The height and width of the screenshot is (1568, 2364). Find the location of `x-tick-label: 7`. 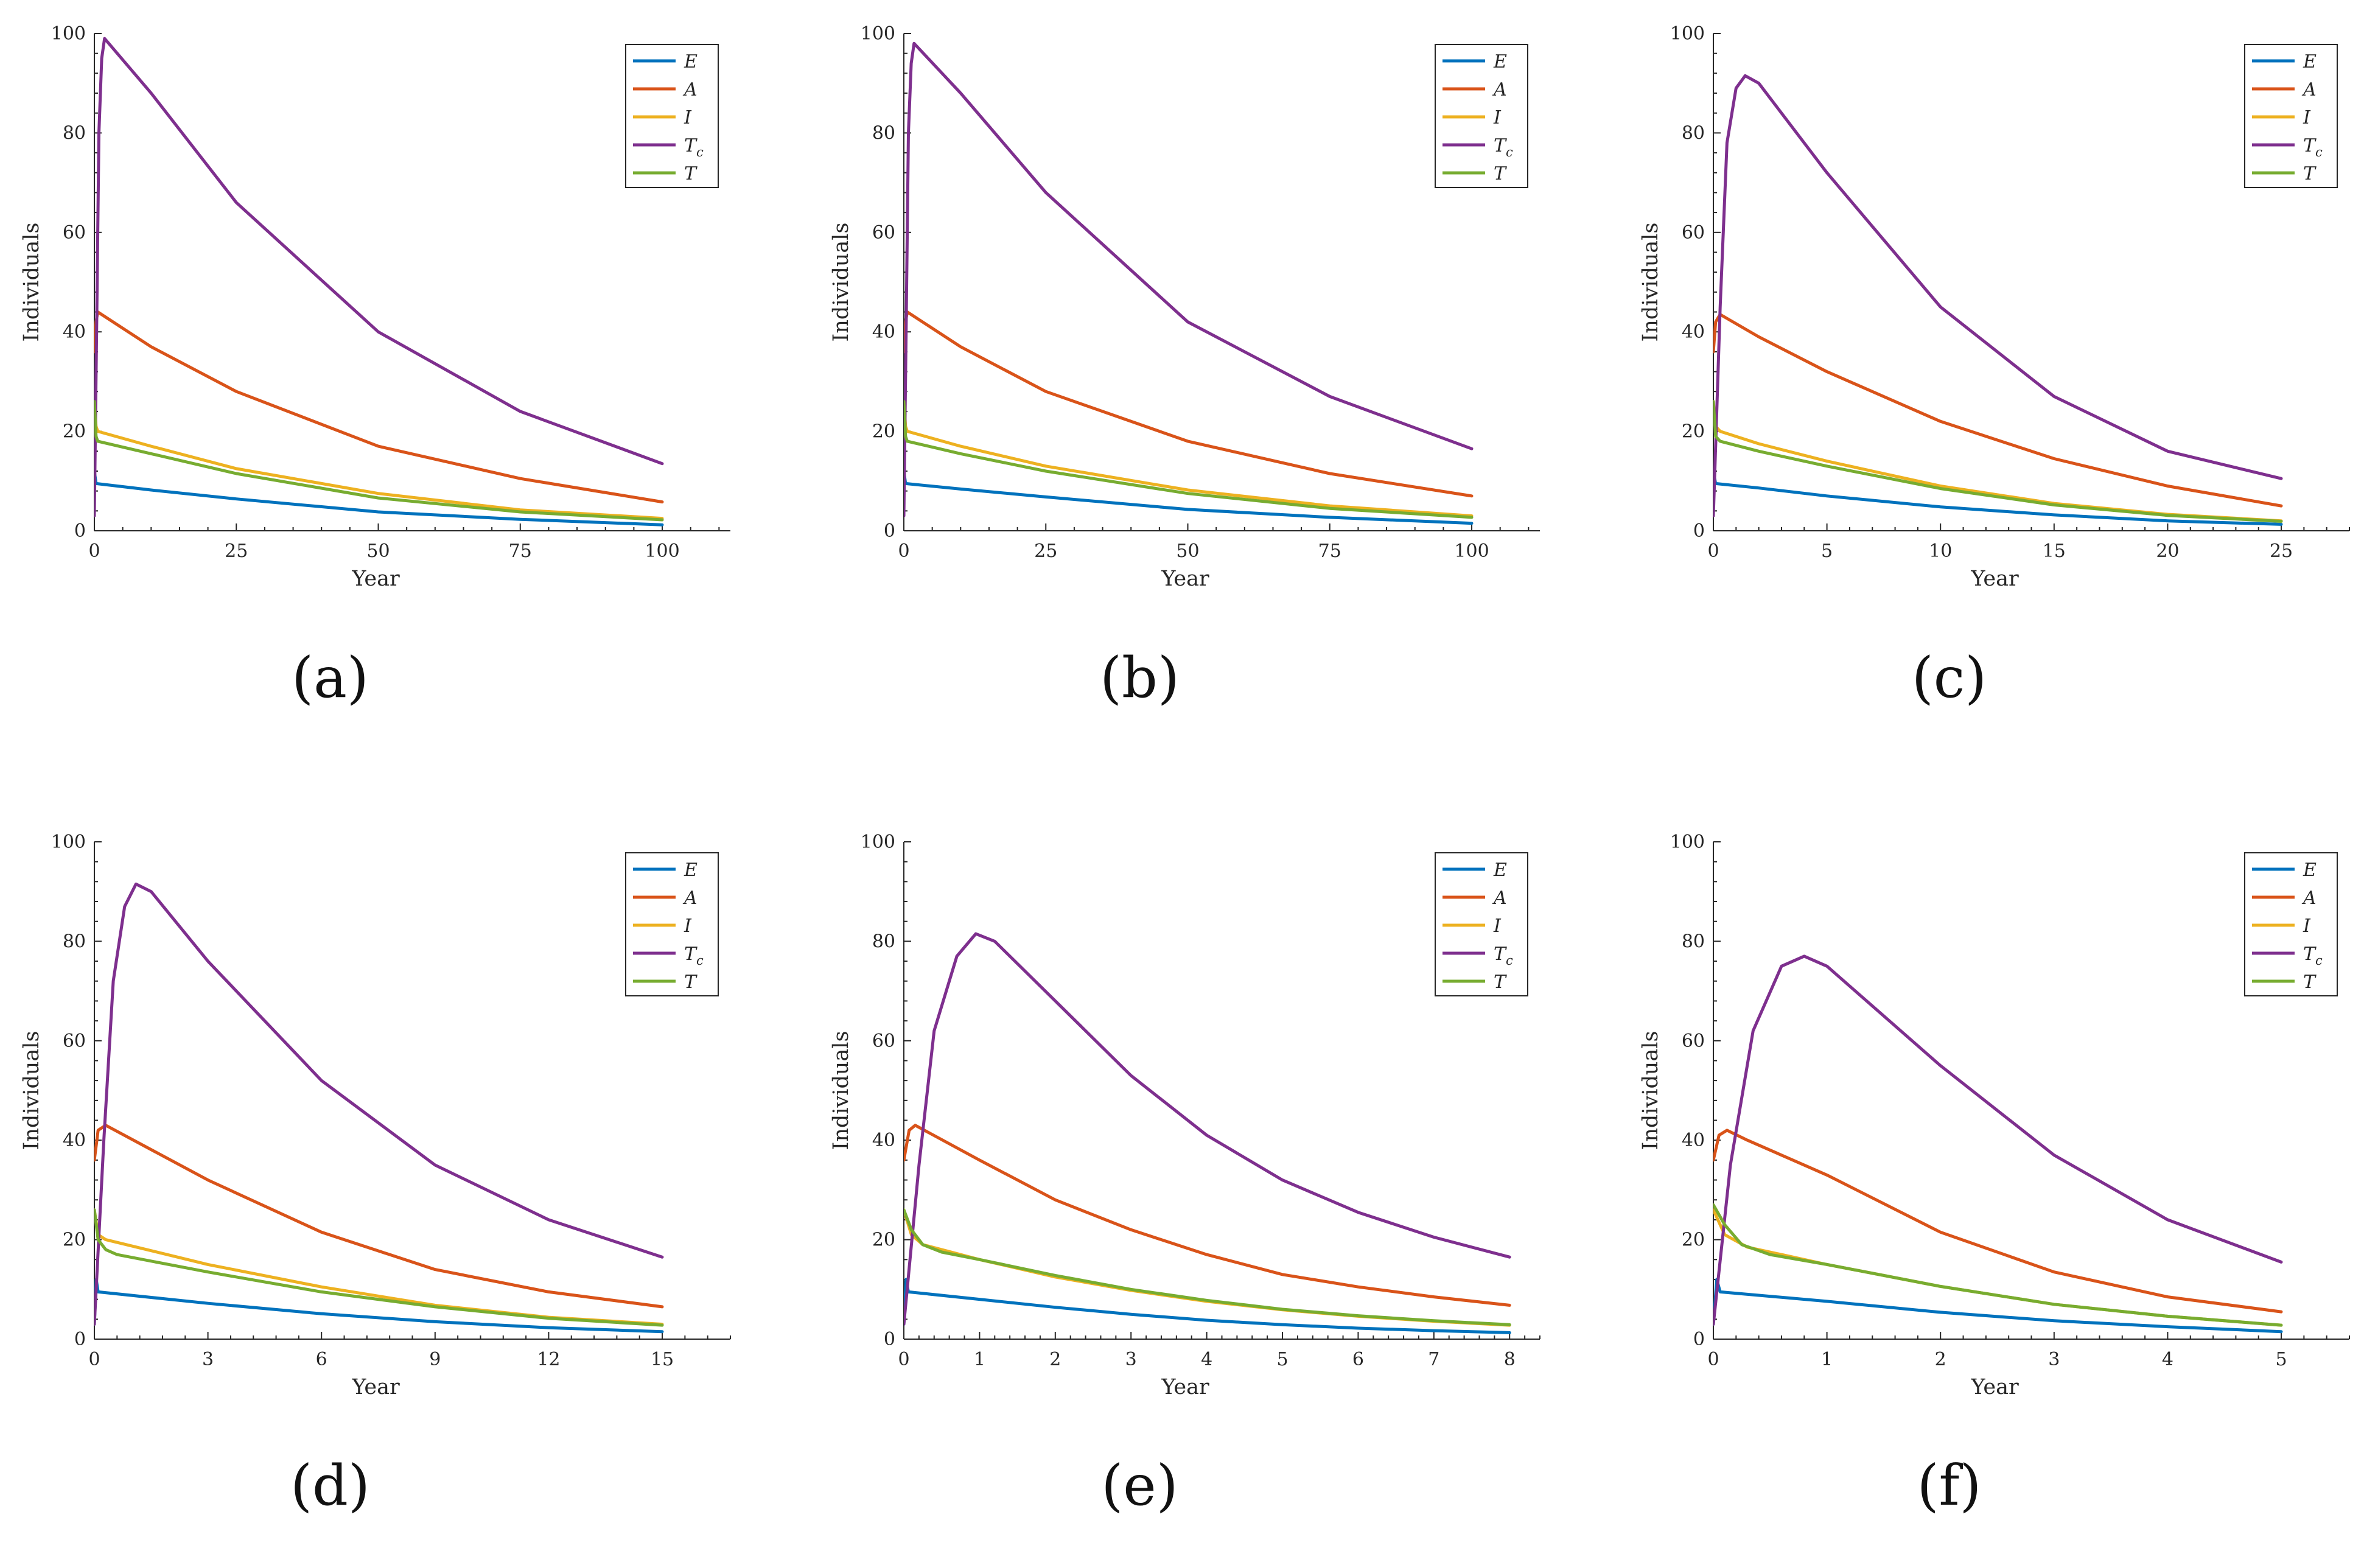

x-tick-label: 7 is located at coordinates (1433, 1360).